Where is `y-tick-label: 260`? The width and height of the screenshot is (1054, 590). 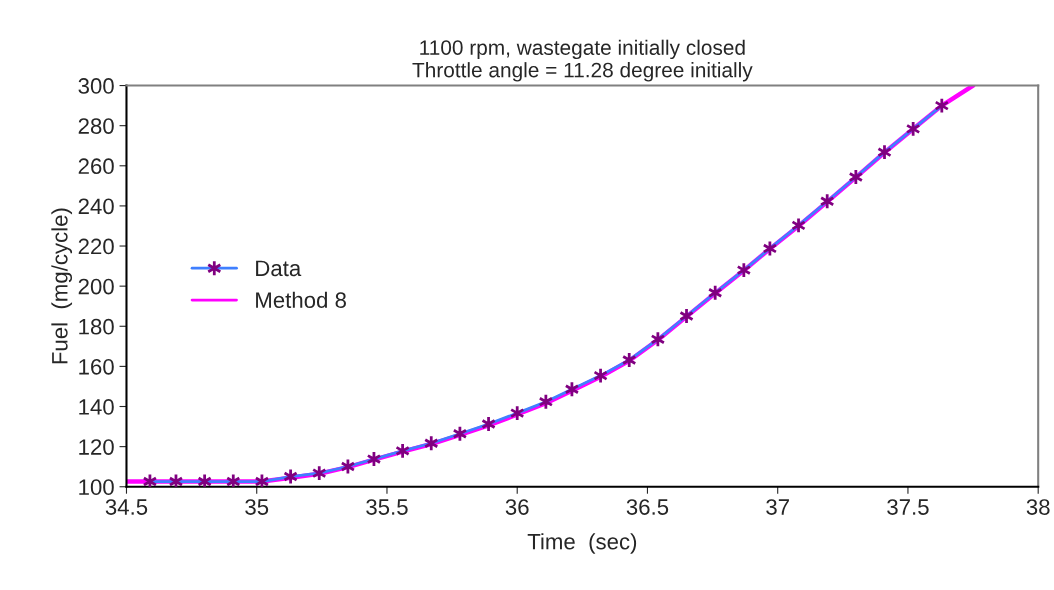 y-tick-label: 260 is located at coordinates (96, 166).